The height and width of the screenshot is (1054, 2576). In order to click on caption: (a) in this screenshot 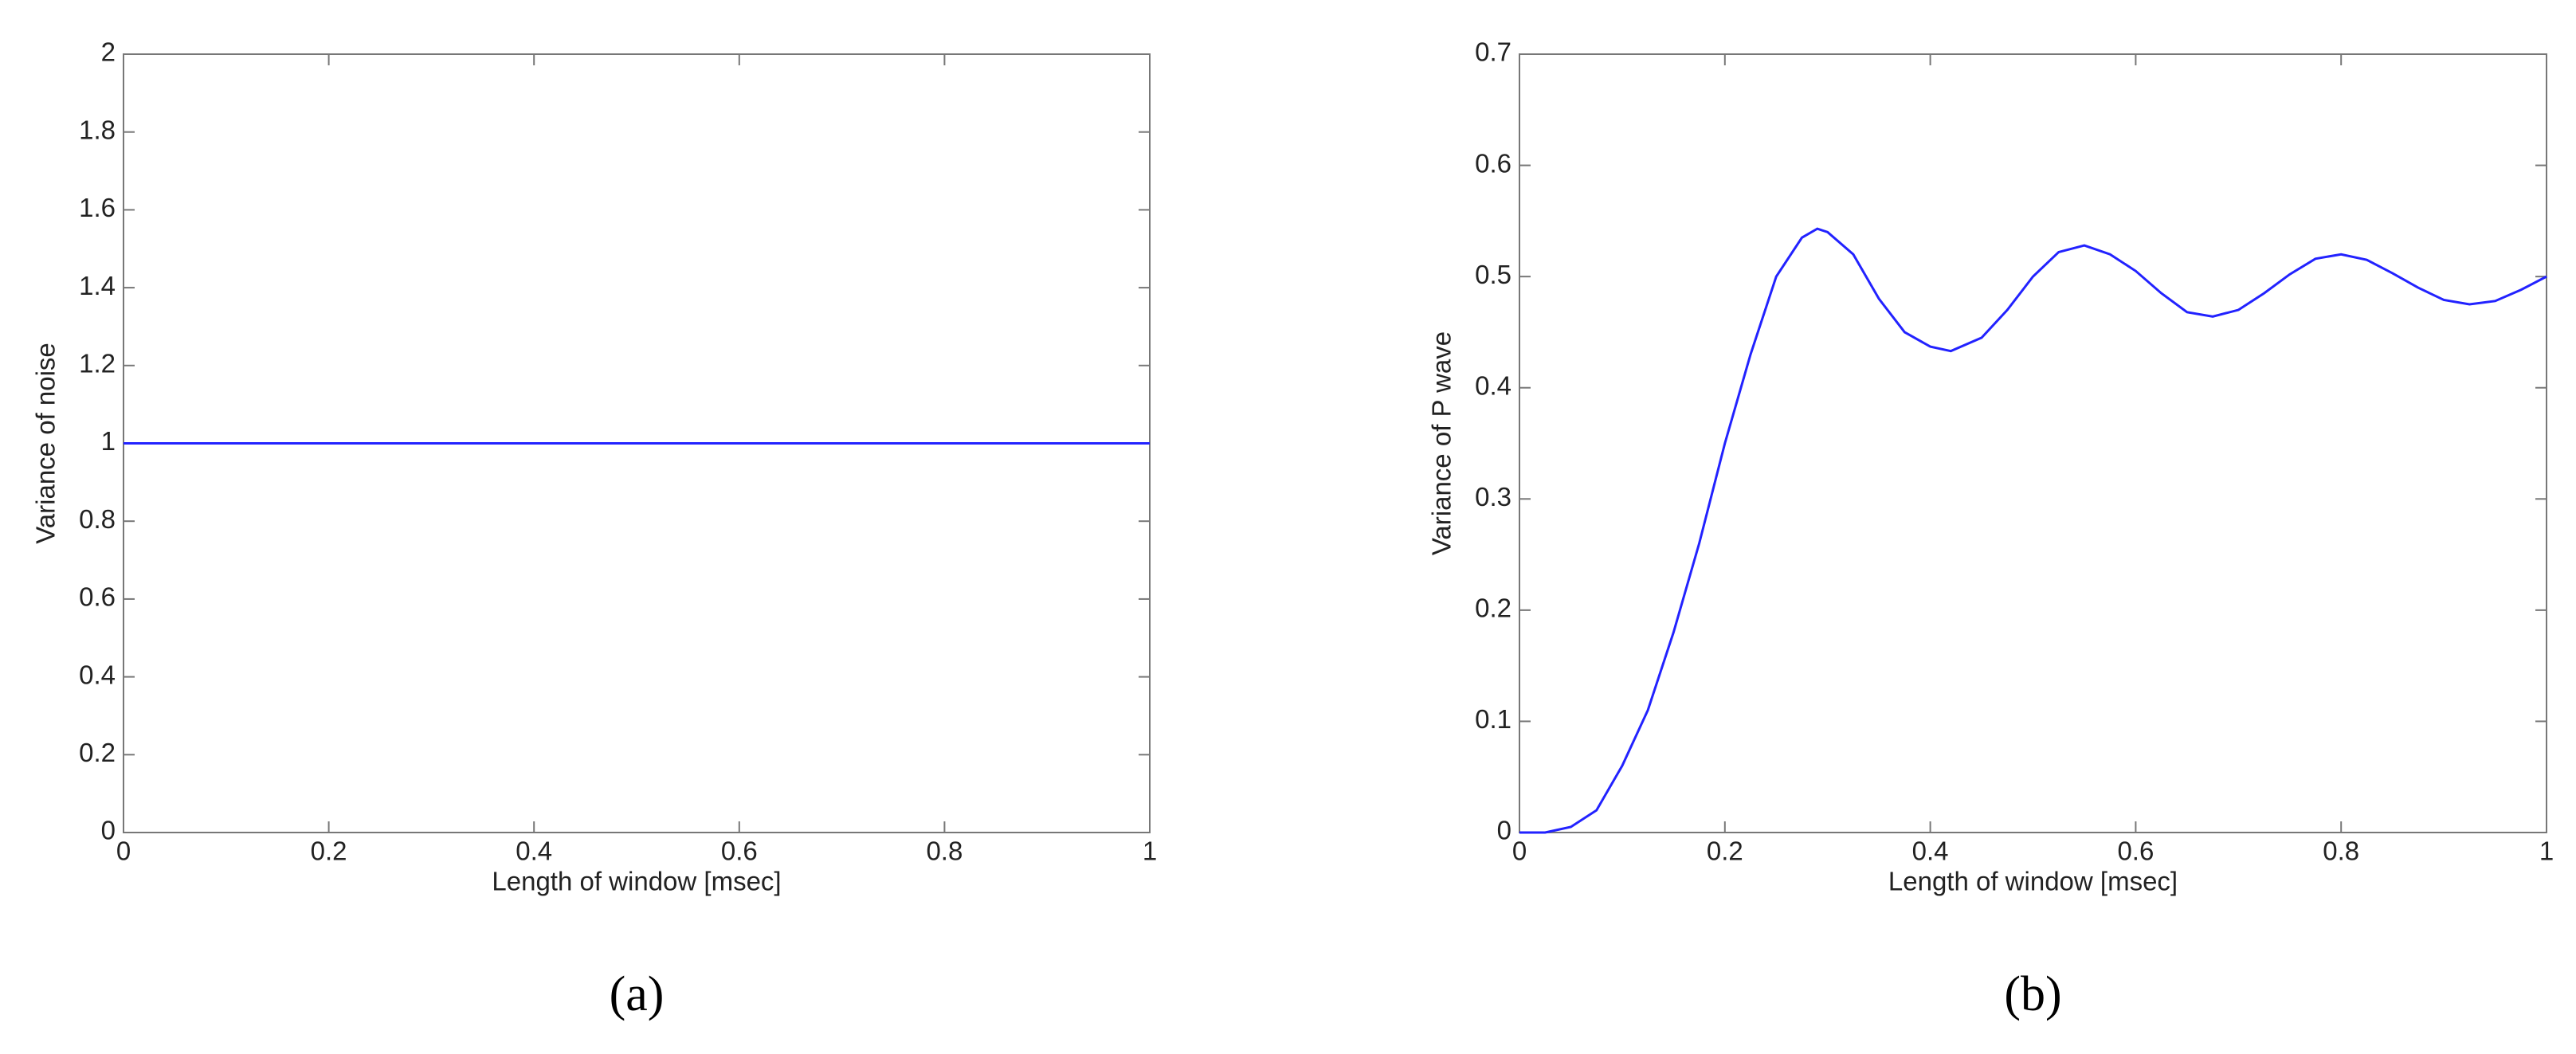, I will do `click(638, 994)`.